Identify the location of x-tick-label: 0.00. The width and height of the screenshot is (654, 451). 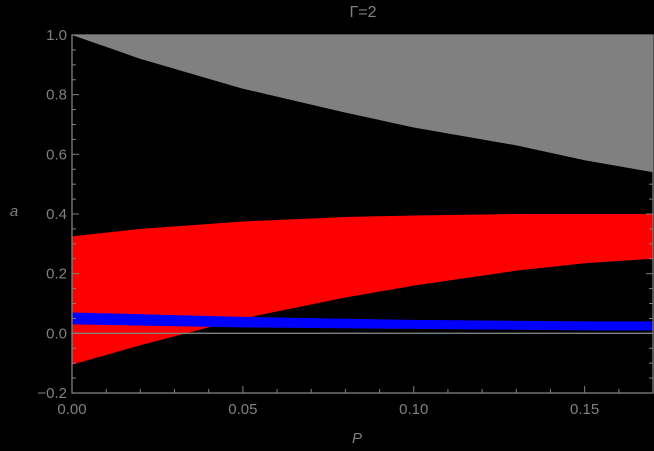
(71, 409).